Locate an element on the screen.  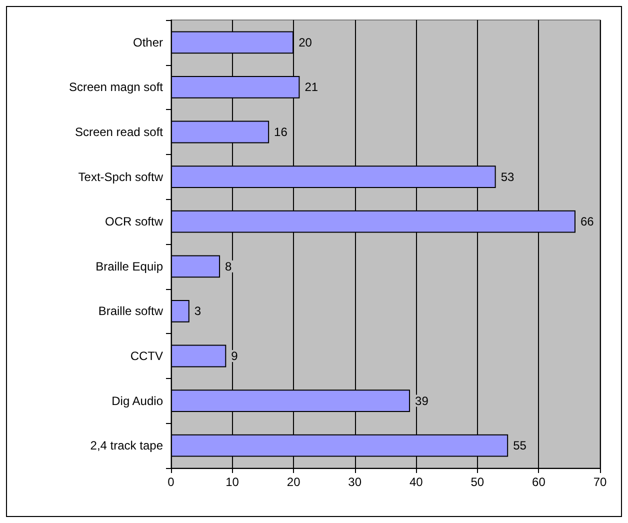
x-tick-label: 60 is located at coordinates (539, 482).